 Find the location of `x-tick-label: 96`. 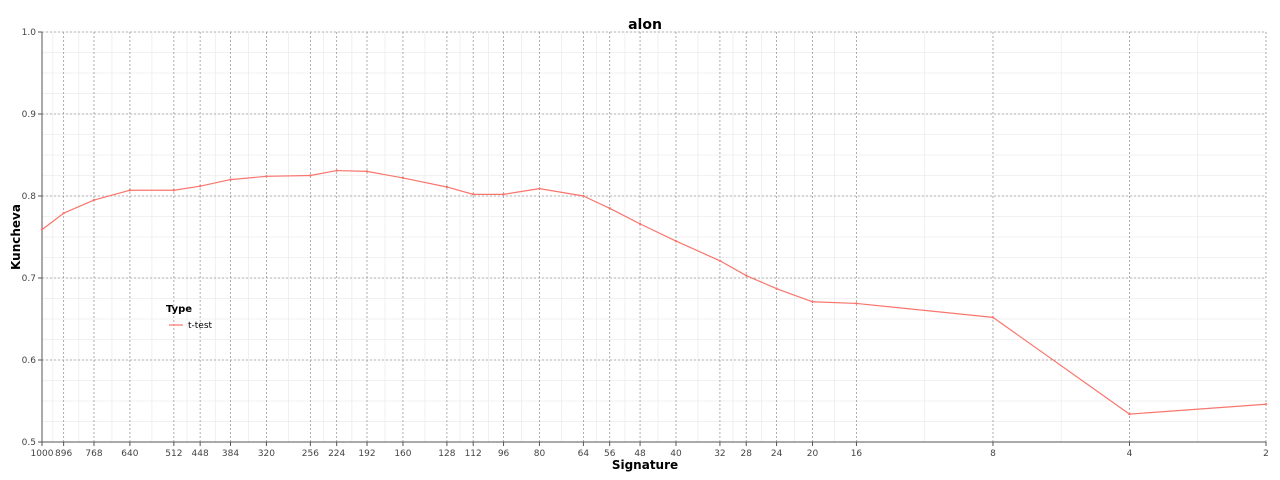

x-tick-label: 96 is located at coordinates (504, 454).